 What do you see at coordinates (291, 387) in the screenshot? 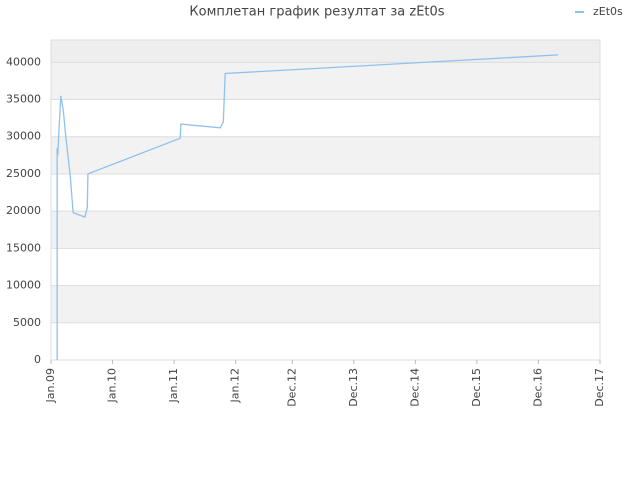
I see `x-tick-label: Dec.12` at bounding box center [291, 387].